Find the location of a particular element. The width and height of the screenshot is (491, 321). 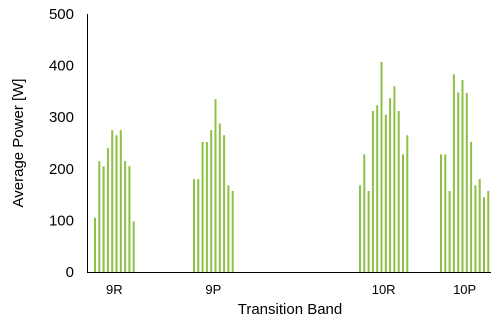

y-tick-label: 500 is located at coordinates (61, 14).